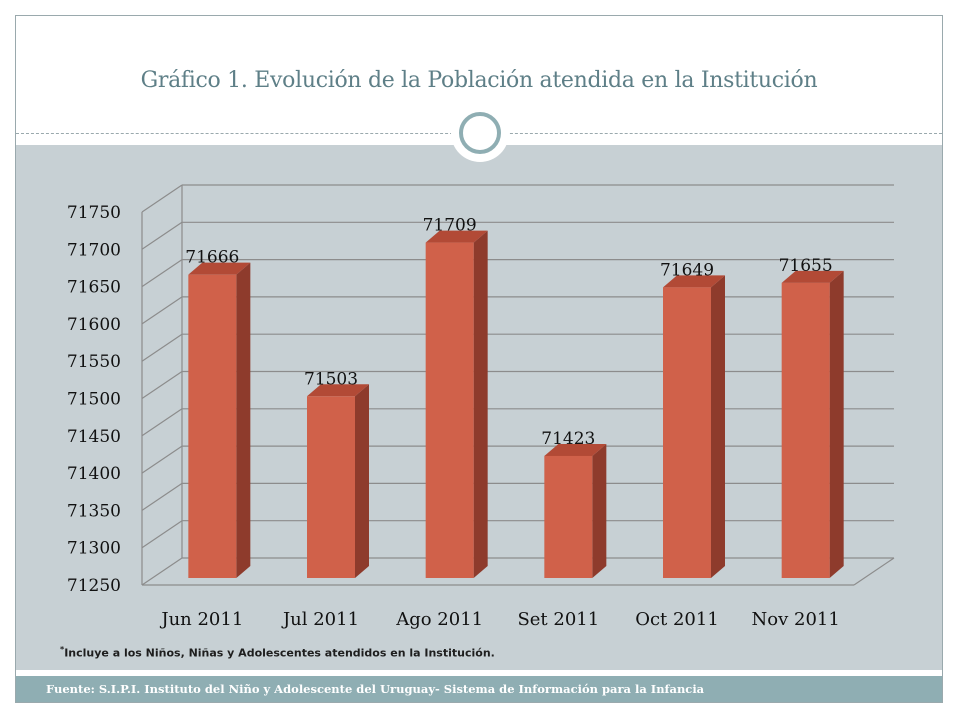  Describe the element at coordinates (480, 133) in the screenshot. I see `circle-ornament-ring` at that location.